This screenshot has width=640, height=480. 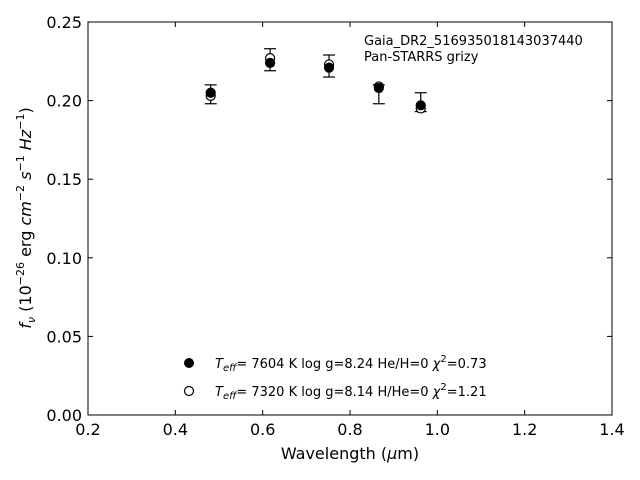 I want to click on y-tick-label: 0.00, so click(x=64, y=415).